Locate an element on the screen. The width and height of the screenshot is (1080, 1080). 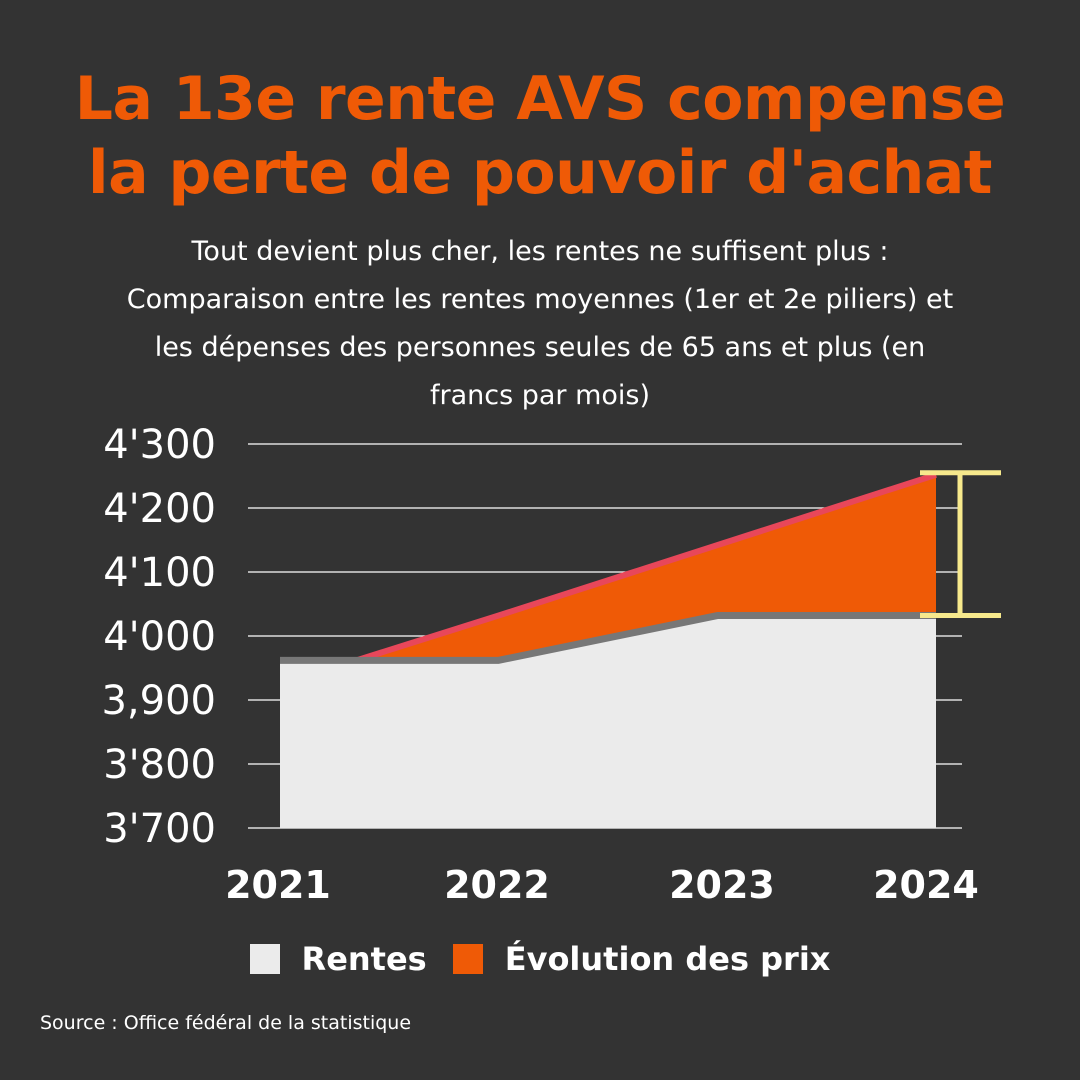
legend-swatch-rentes is located at coordinates (264, 959).